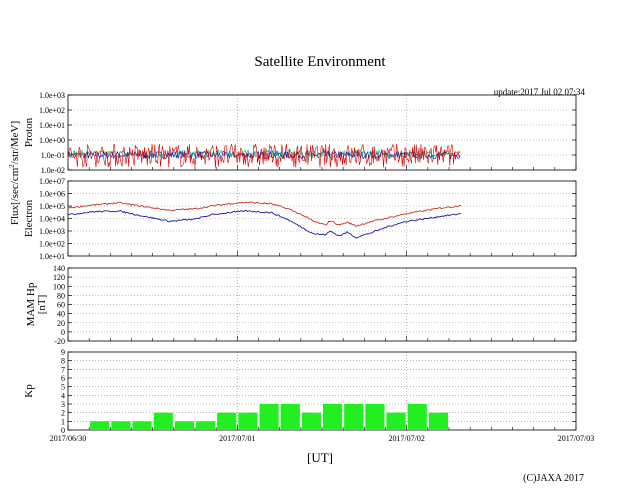 The height and width of the screenshot is (496, 640). What do you see at coordinates (553, 478) in the screenshot?
I see `copyright-label: (C)JAXA 2017` at bounding box center [553, 478].